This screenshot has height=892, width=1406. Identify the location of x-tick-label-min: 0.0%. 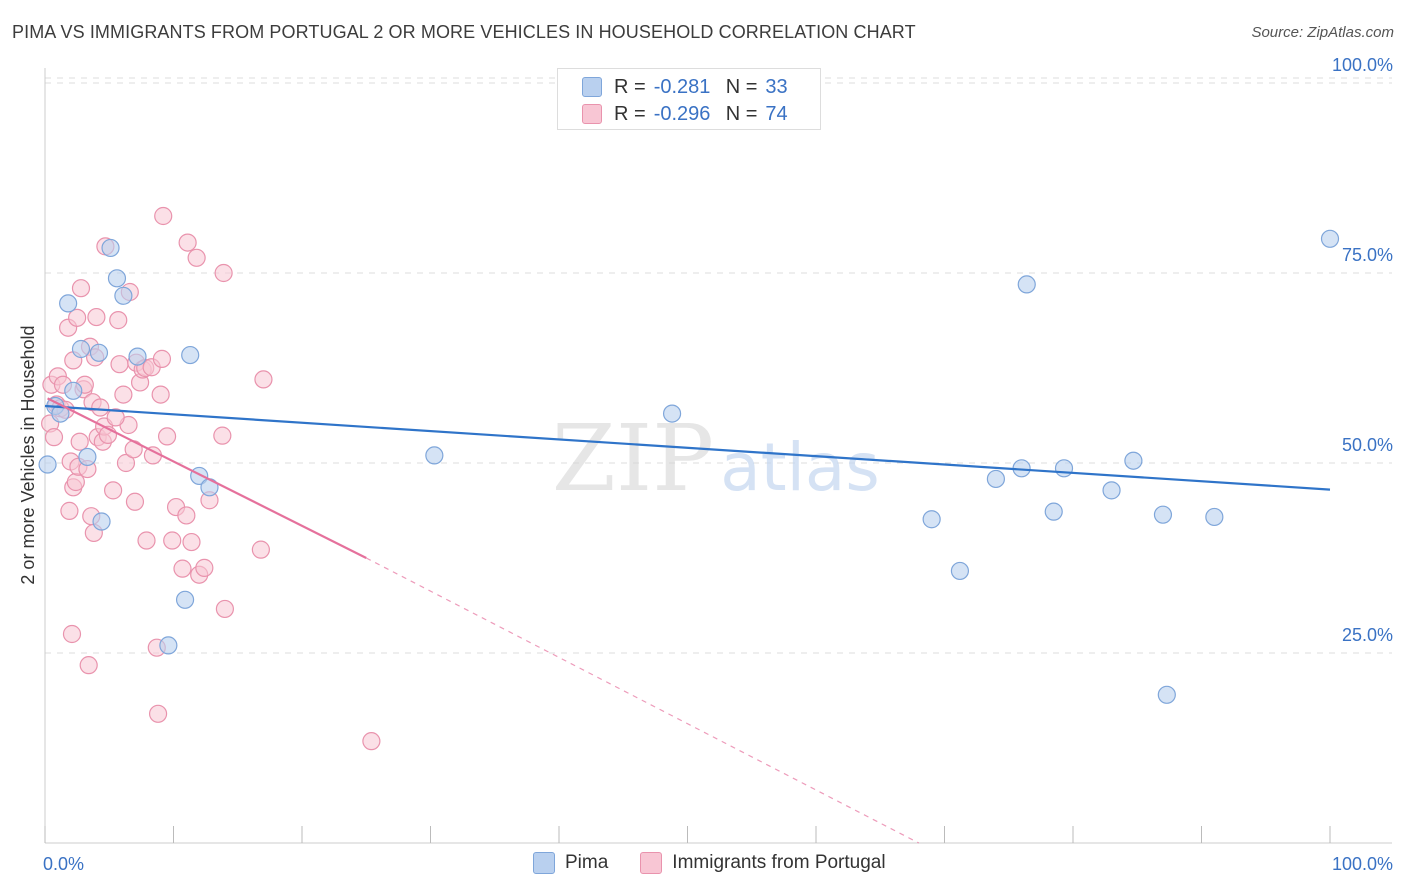
(63, 864).